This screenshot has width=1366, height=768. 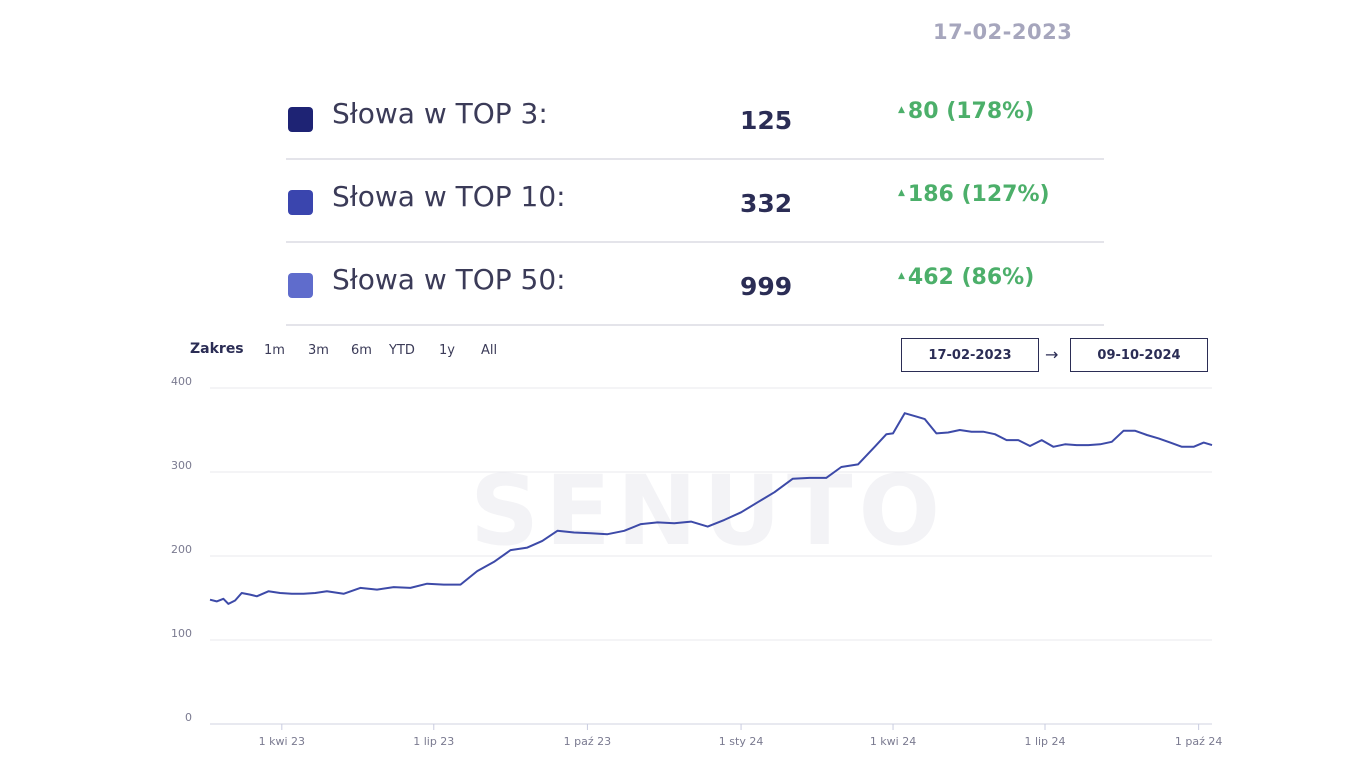 I want to click on stat-label: Słowa w TOP 10:, so click(x=449, y=196).